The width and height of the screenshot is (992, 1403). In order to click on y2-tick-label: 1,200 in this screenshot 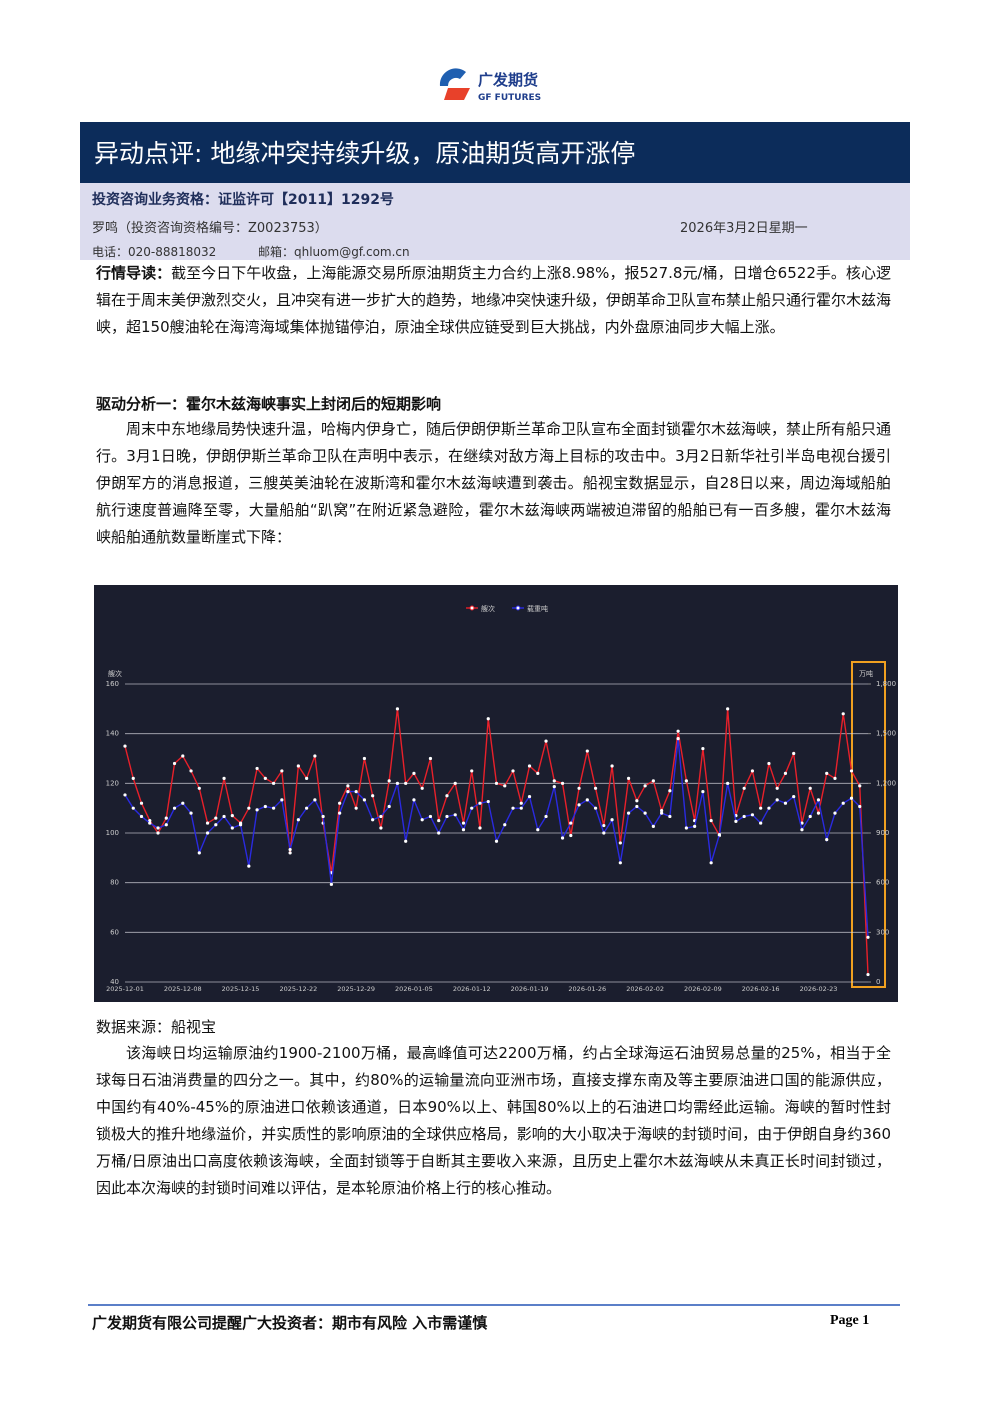, I will do `click(886, 783)`.